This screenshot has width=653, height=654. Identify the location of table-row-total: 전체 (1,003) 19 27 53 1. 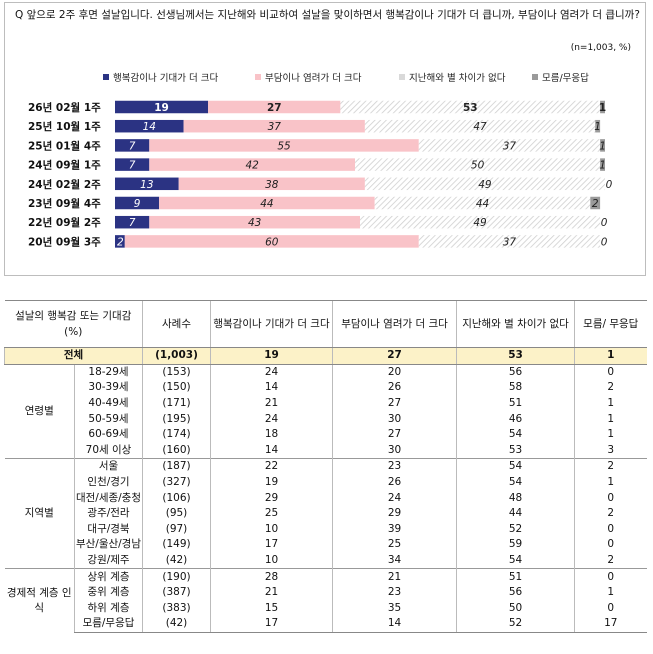
(325, 356).